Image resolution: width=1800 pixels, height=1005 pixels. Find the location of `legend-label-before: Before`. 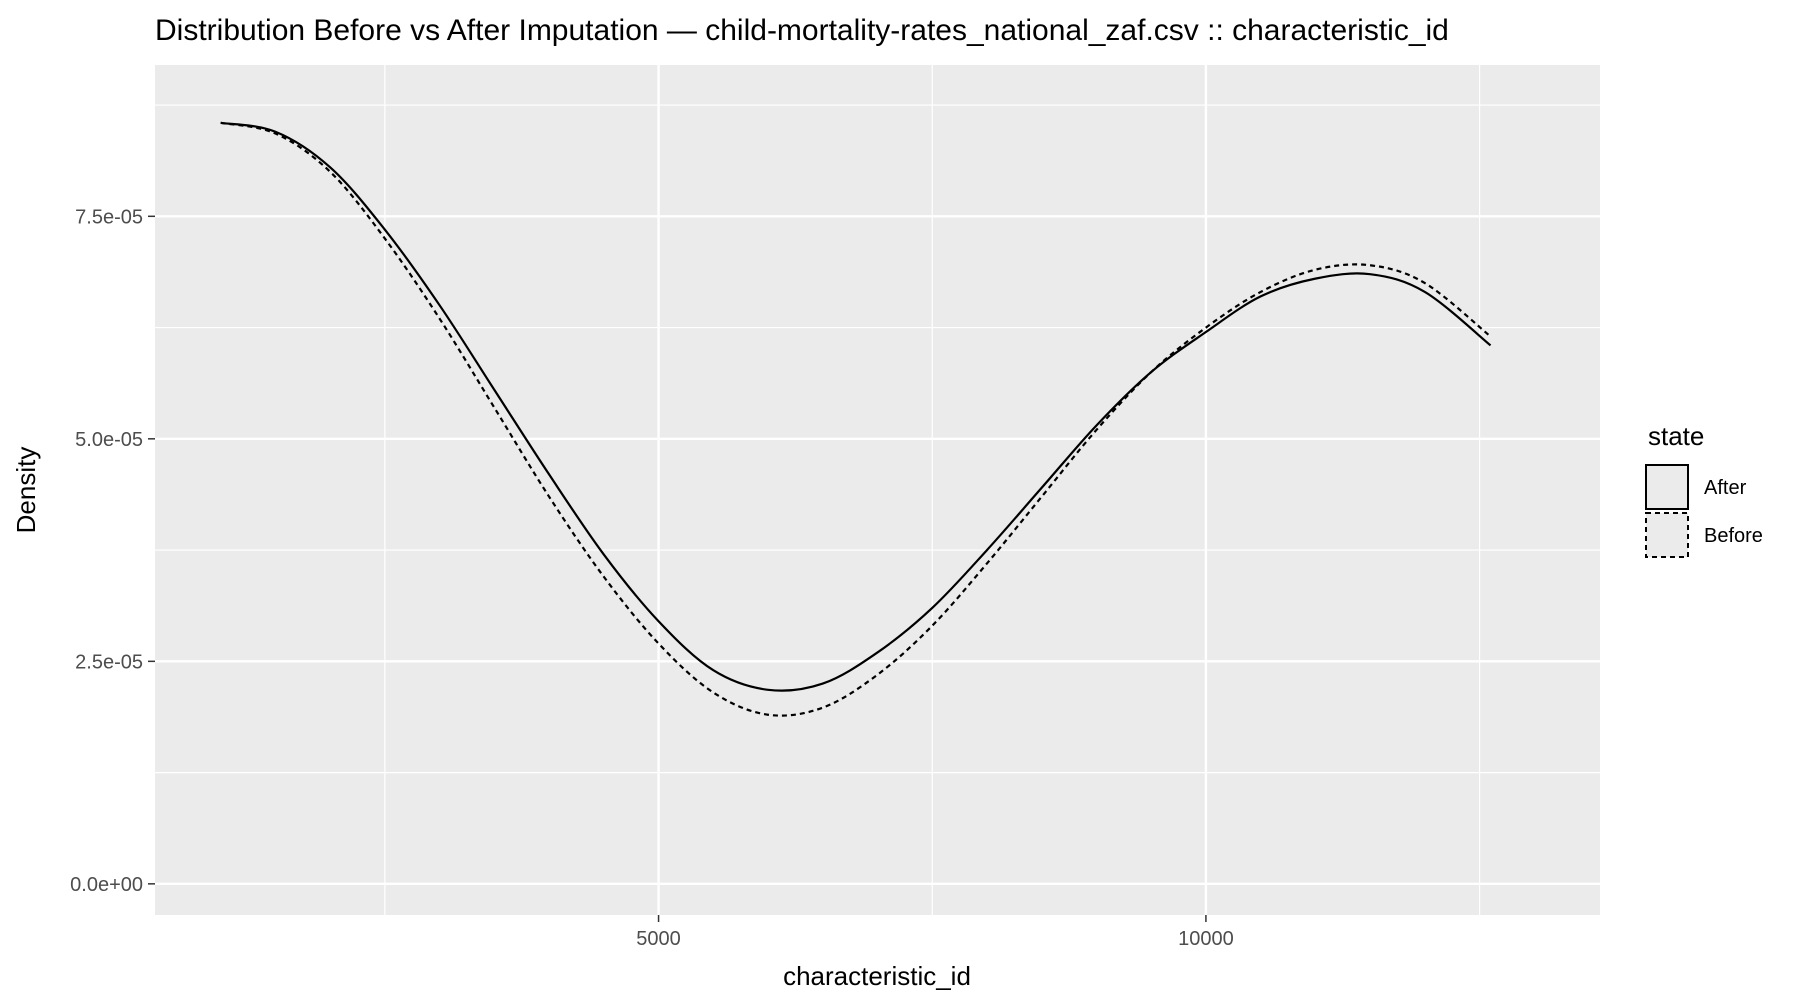

legend-label-before: Before is located at coordinates (1733, 536).